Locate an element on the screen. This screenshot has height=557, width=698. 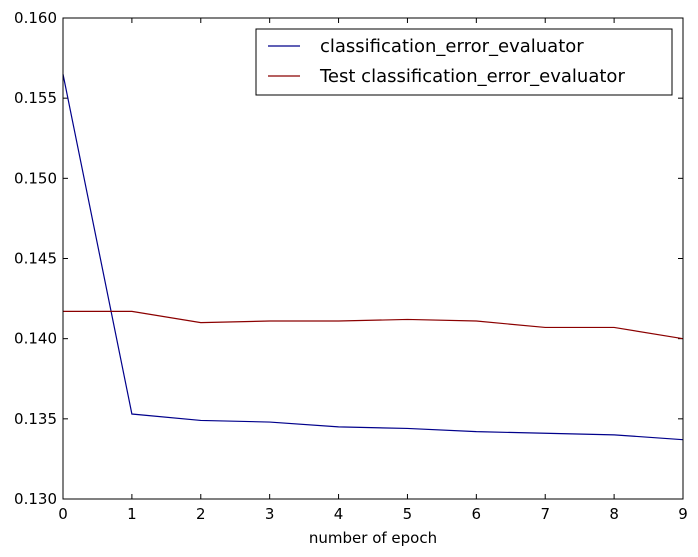
legend-box is located at coordinates (464, 62).